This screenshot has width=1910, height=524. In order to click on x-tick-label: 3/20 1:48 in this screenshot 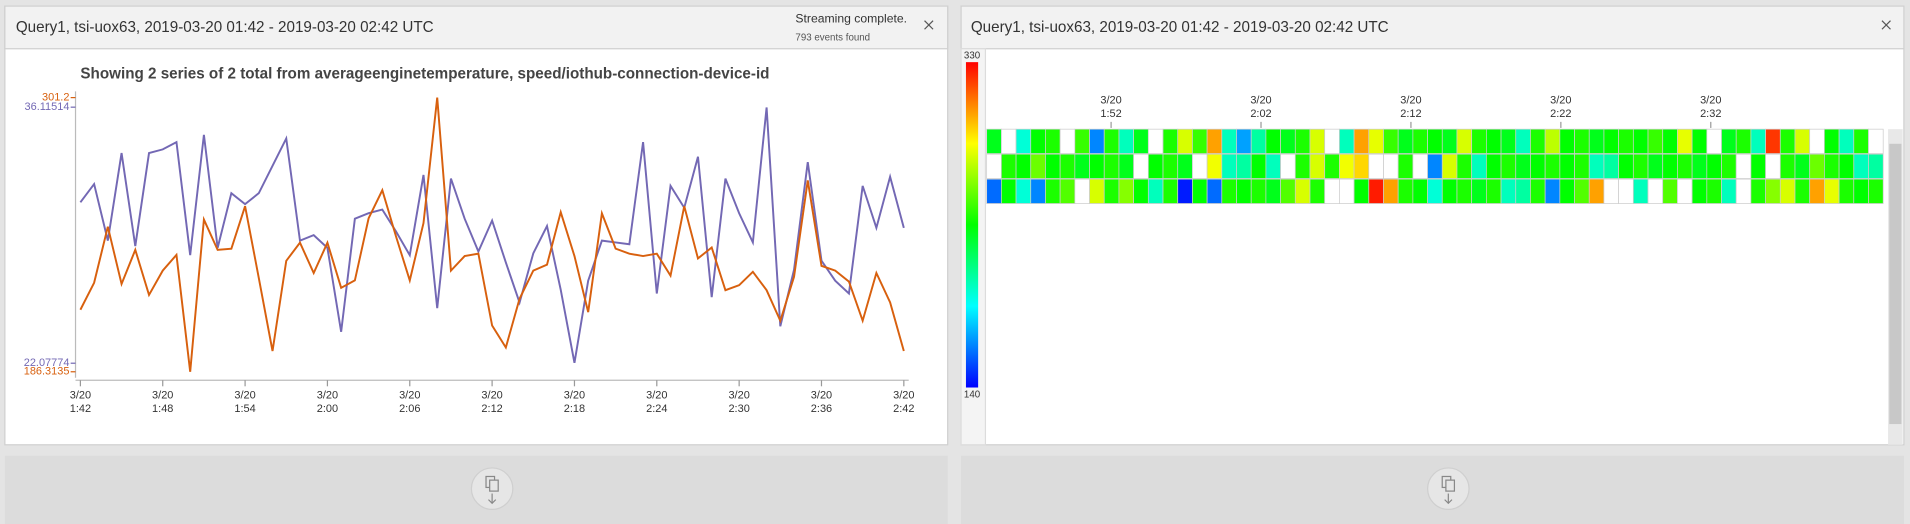, I will do `click(163, 401)`.